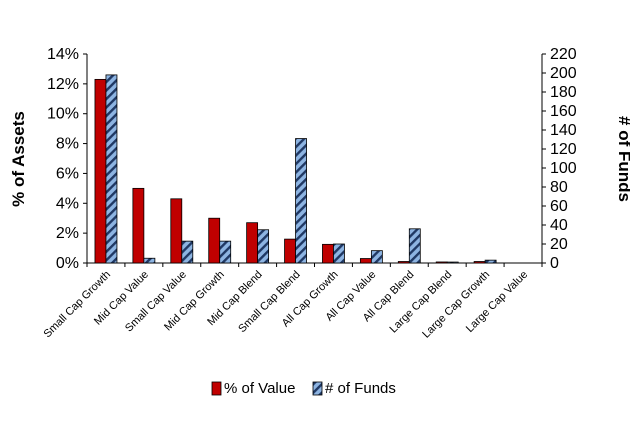 The width and height of the screenshot is (630, 421). Describe the element at coordinates (67, 173) in the screenshot. I see `y-tick-label: 6%` at that location.